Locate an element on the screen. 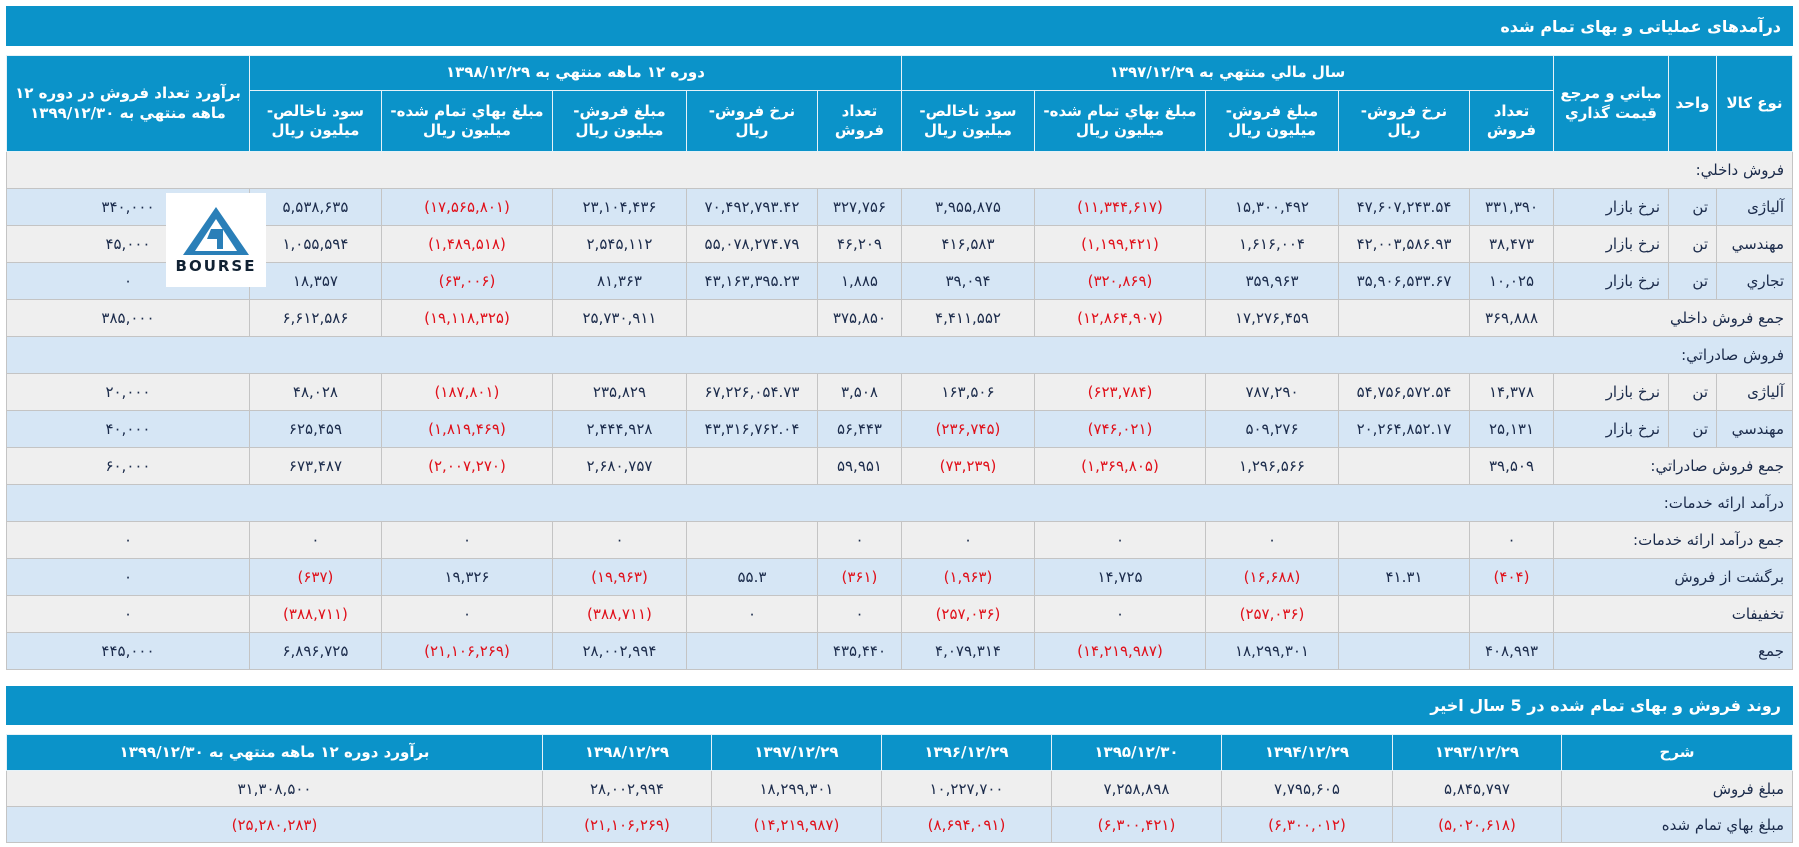 The height and width of the screenshot is (847, 1799). value-cell: ۱۰,۲۲۷,۷۰۰ is located at coordinates (966, 788).